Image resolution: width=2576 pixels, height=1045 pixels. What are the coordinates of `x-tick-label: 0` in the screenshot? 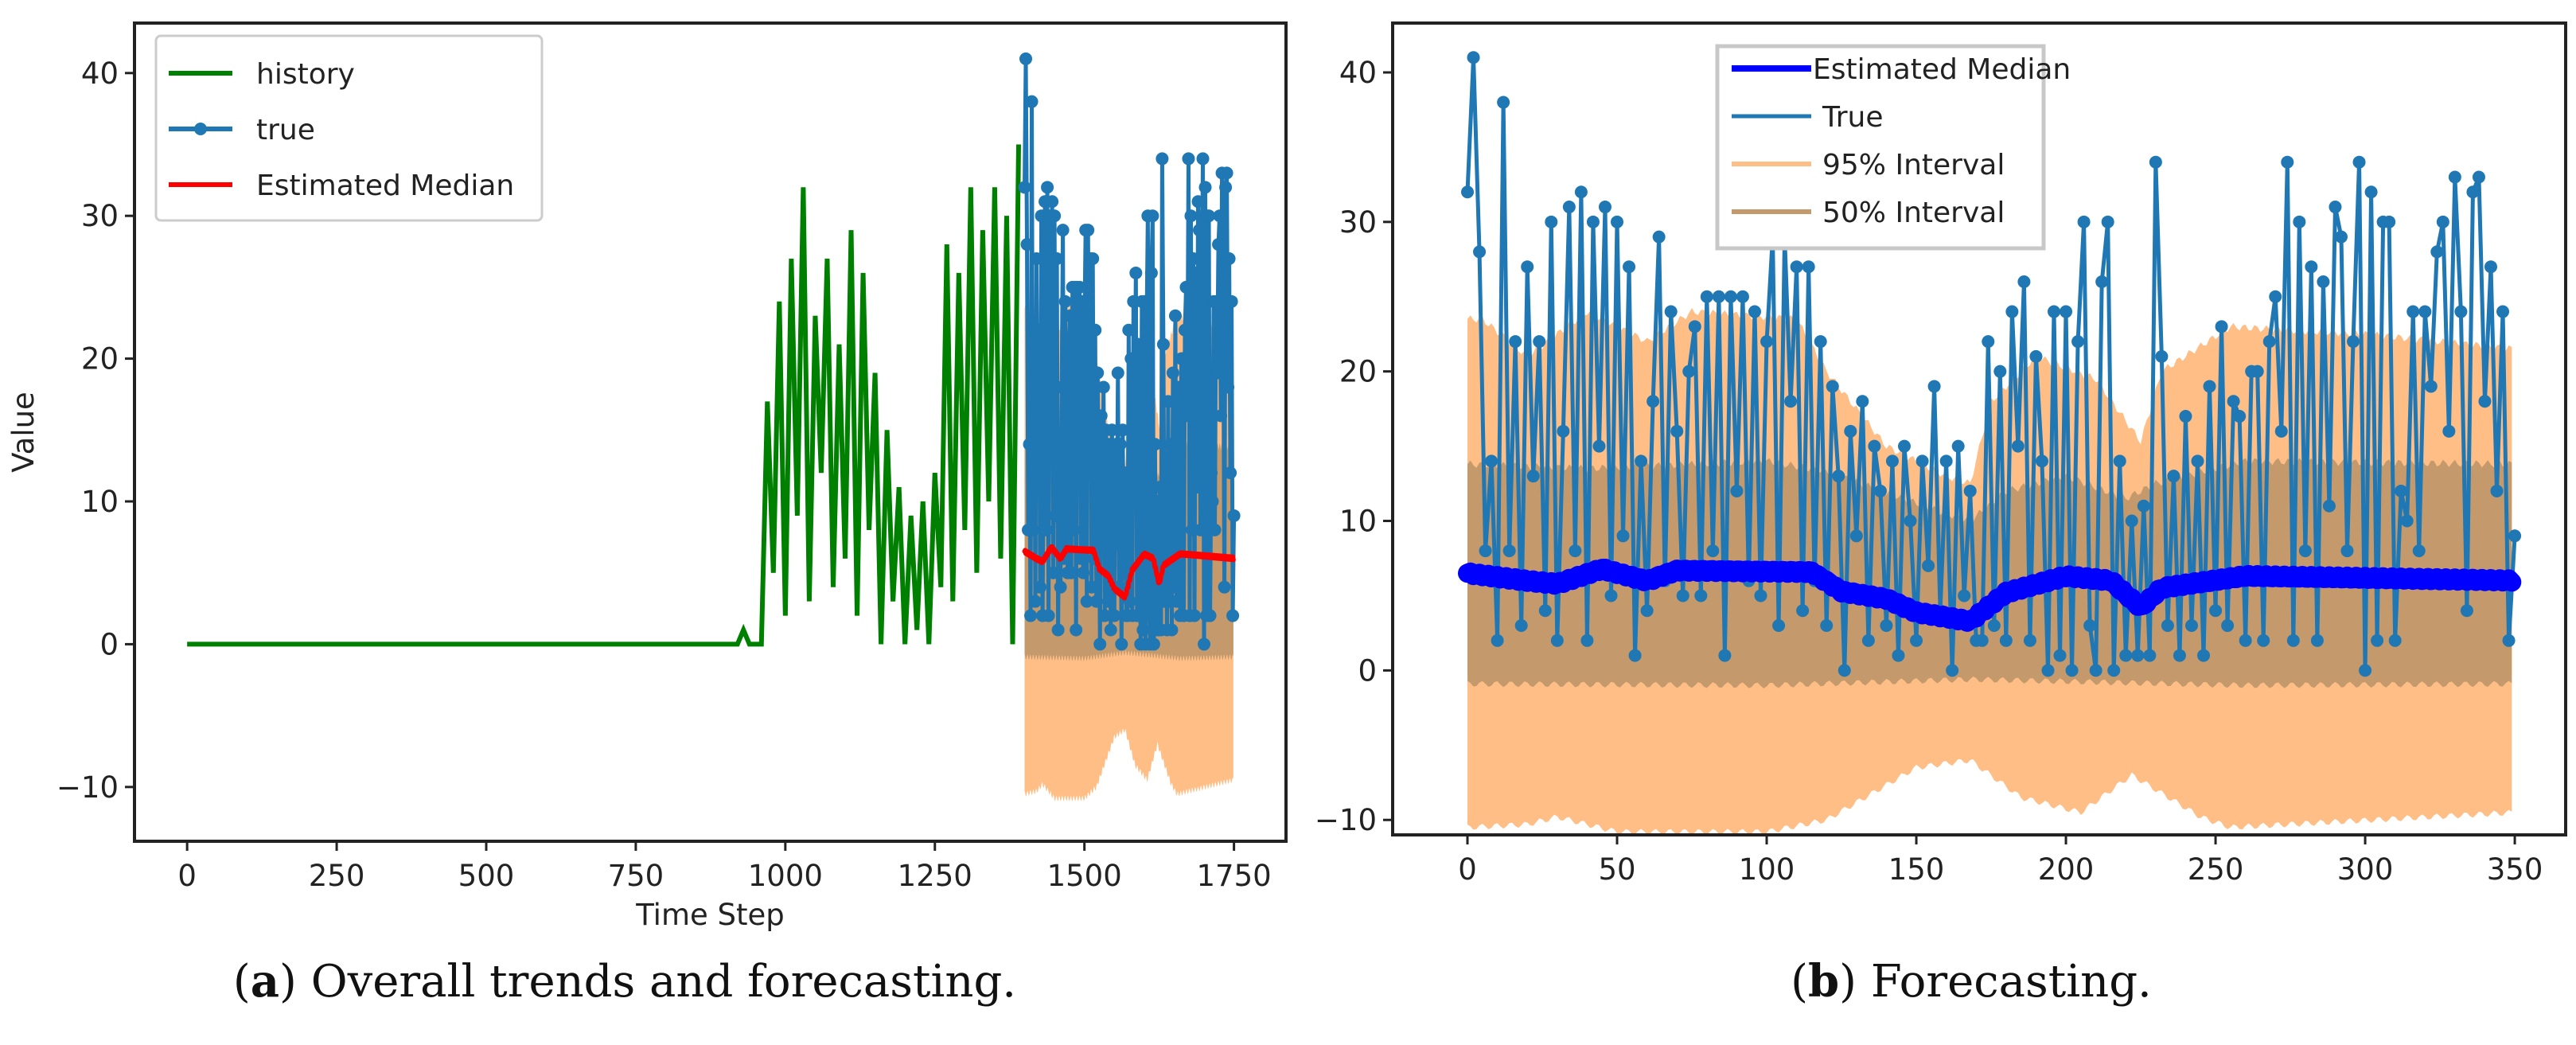 It's located at (1467, 869).